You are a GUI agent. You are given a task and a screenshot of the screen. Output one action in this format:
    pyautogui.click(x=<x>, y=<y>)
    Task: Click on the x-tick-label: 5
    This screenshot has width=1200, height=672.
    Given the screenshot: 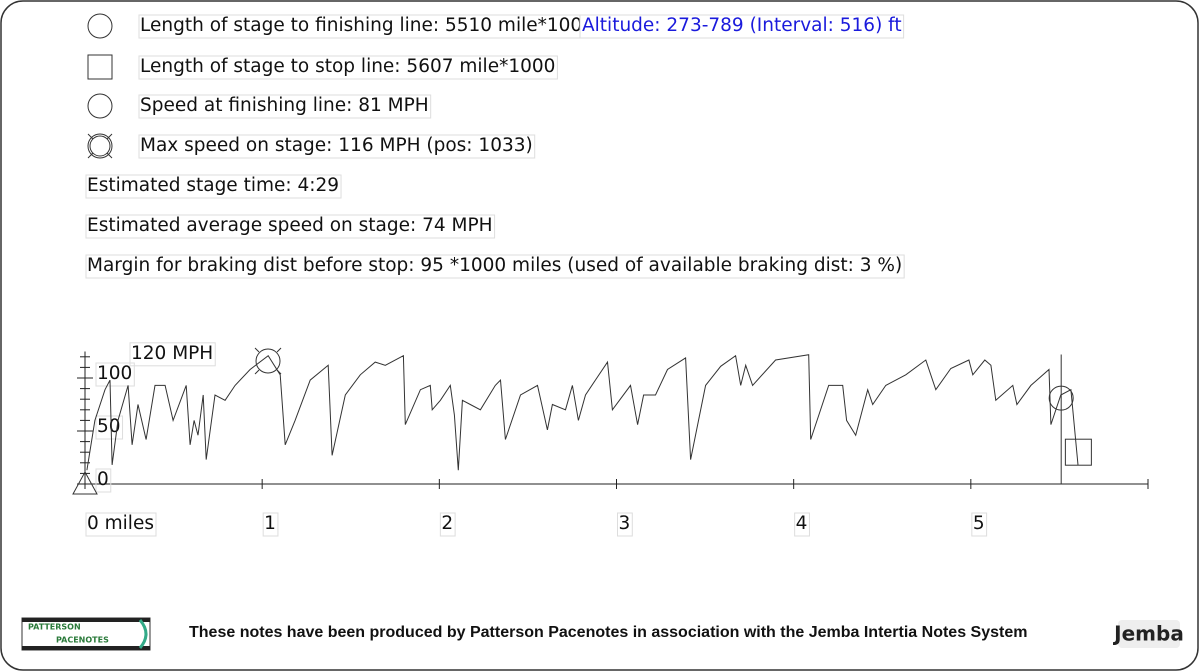 What is the action you would take?
    pyautogui.click(x=979, y=523)
    